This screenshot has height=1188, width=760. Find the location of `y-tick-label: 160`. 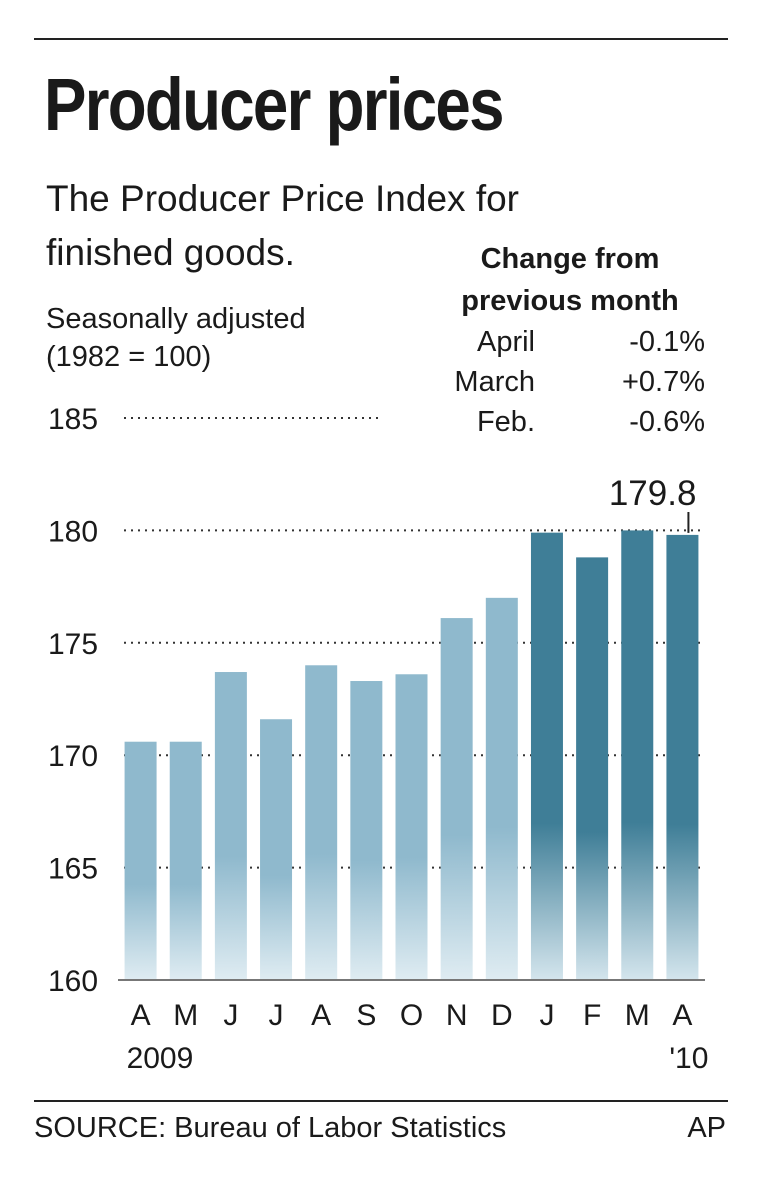

y-tick-label: 160 is located at coordinates (73, 981).